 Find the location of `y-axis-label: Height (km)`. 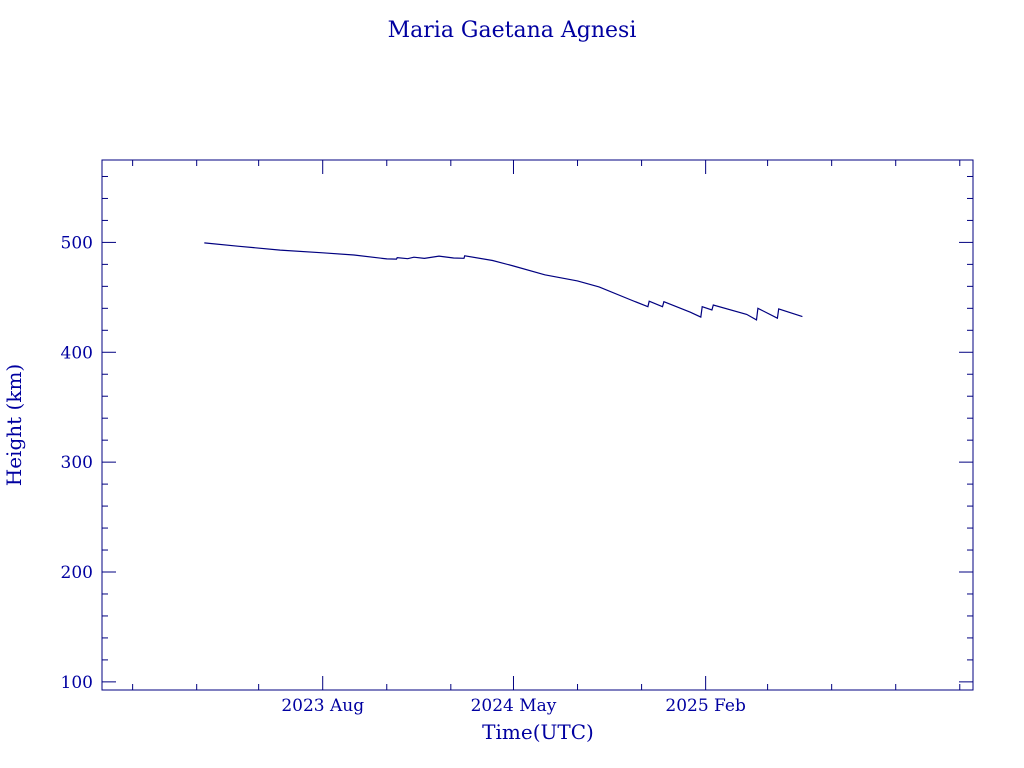

y-axis-label: Height (km) is located at coordinates (14, 425).